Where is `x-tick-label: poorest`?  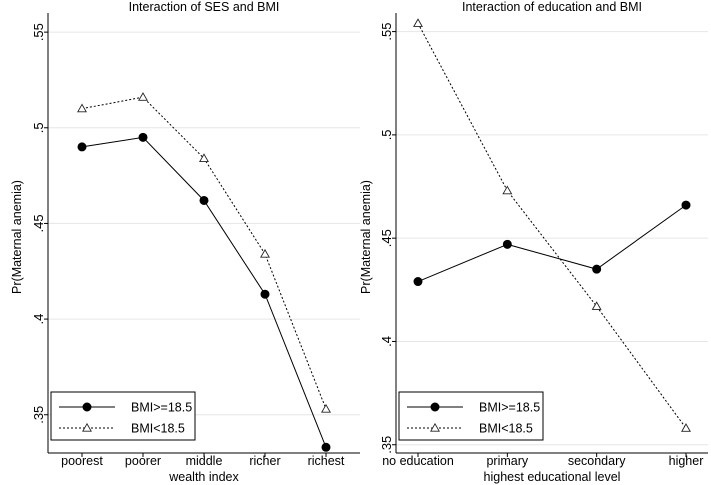
x-tick-label: poorest is located at coordinates (82, 461).